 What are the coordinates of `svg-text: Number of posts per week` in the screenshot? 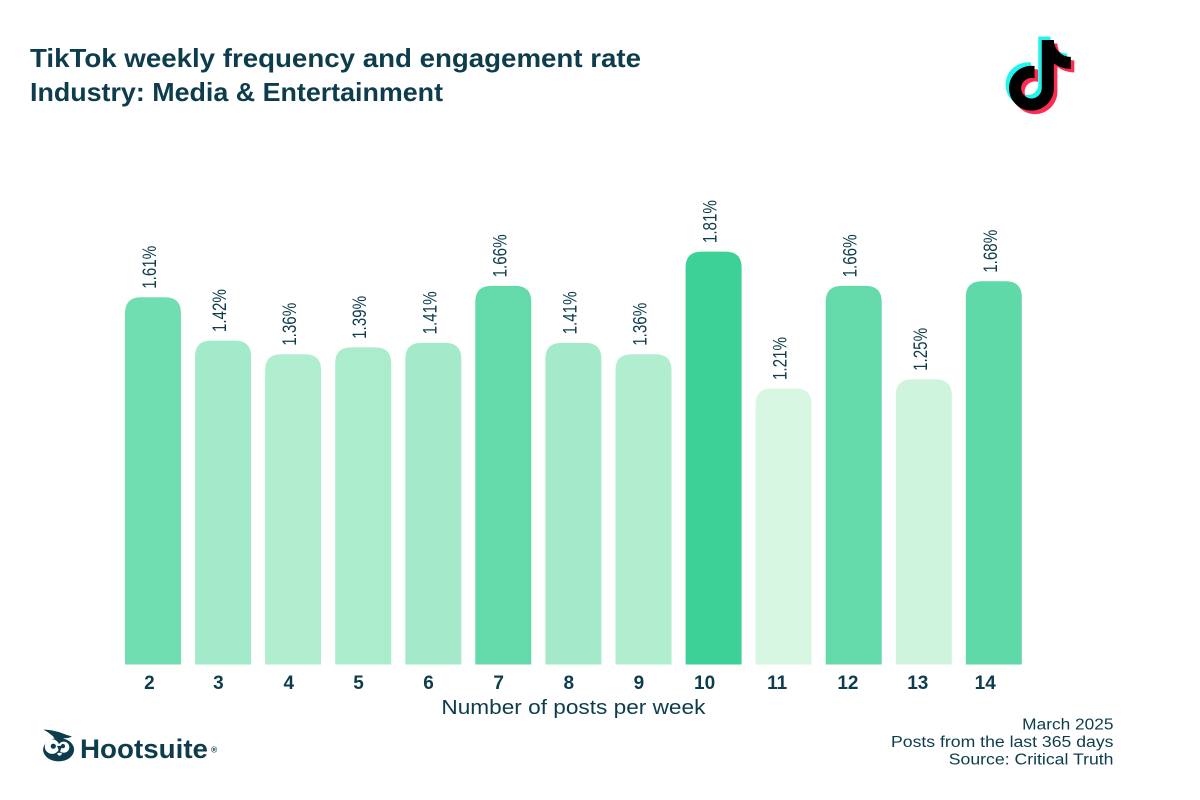 It's located at (573, 708).